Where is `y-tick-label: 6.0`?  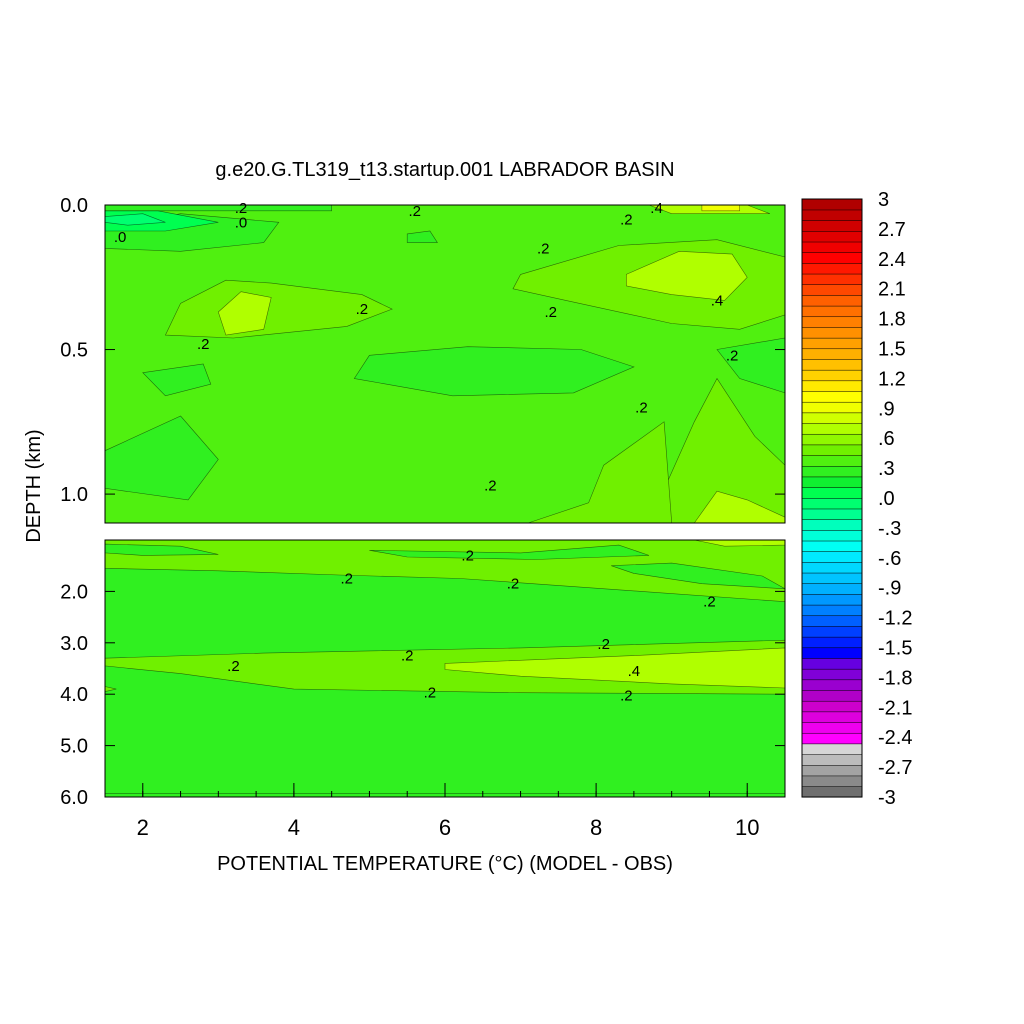 y-tick-label: 6.0 is located at coordinates (74, 798).